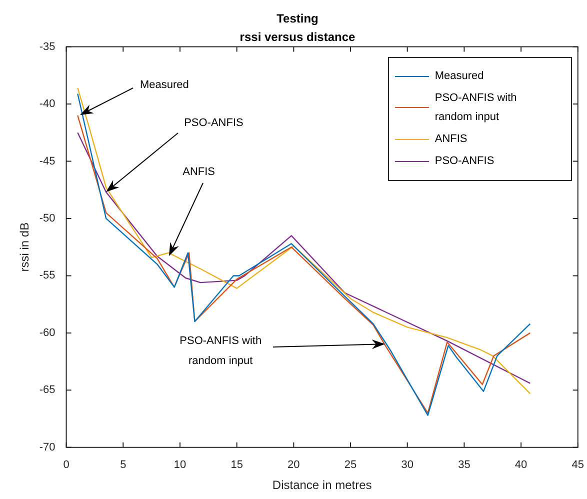 Image resolution: width=587 pixels, height=499 pixels. Describe the element at coordinates (464, 465) in the screenshot. I see `x-tick-label: 35` at that location.